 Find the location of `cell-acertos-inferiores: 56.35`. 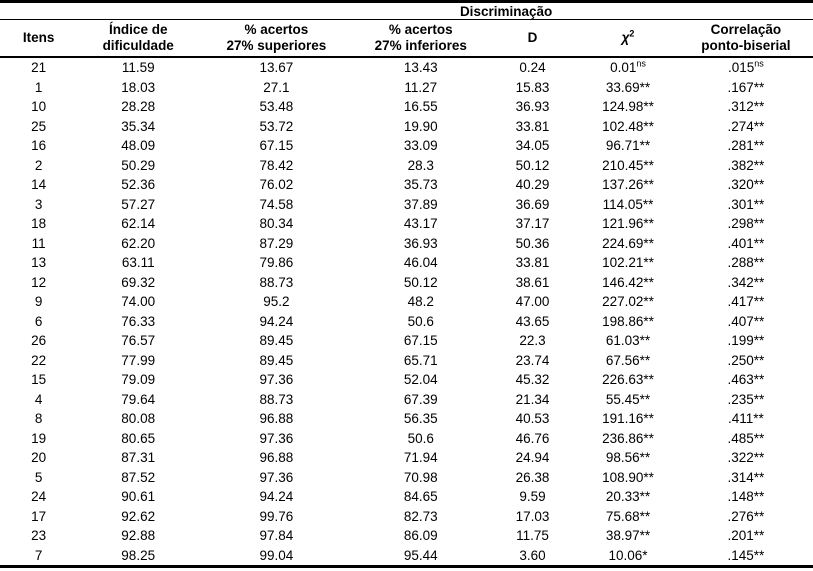

cell-acertos-inferiores: 56.35 is located at coordinates (420, 418).